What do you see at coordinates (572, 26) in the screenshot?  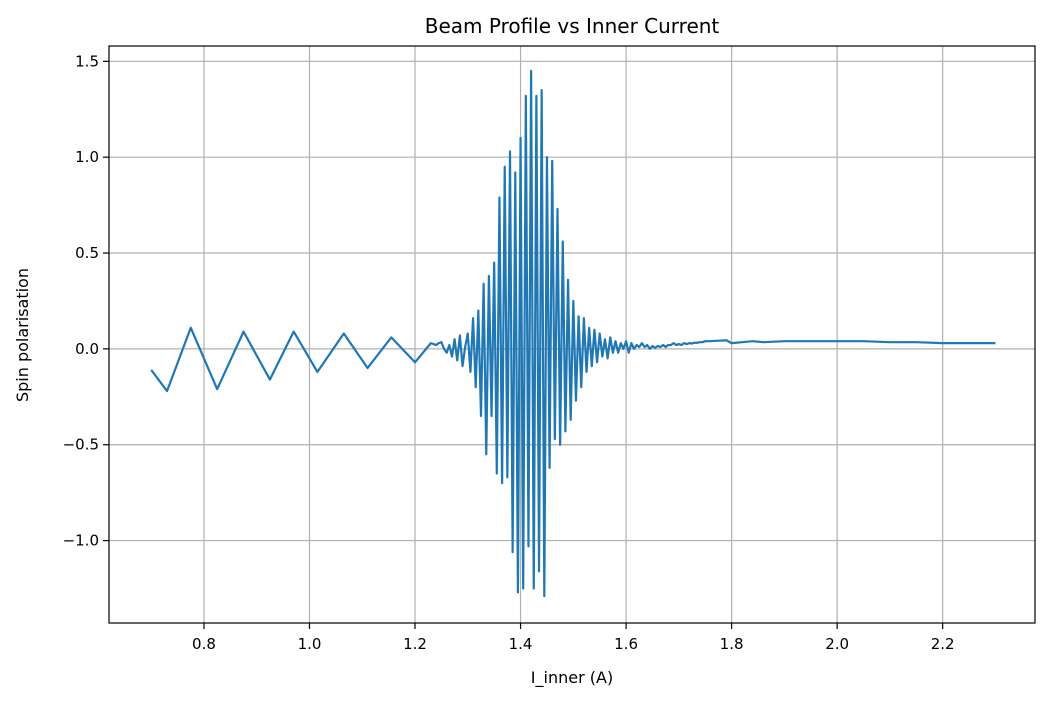 I see `chart-title: Beam Profile vs Inner Current` at bounding box center [572, 26].